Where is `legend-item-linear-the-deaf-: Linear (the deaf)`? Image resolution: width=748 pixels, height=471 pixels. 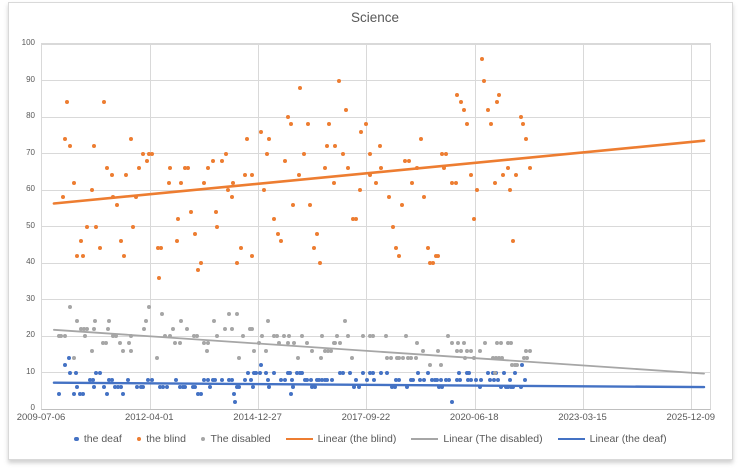 legend-item-linear-the-deaf-: Linear (the deaf) is located at coordinates (612, 439).